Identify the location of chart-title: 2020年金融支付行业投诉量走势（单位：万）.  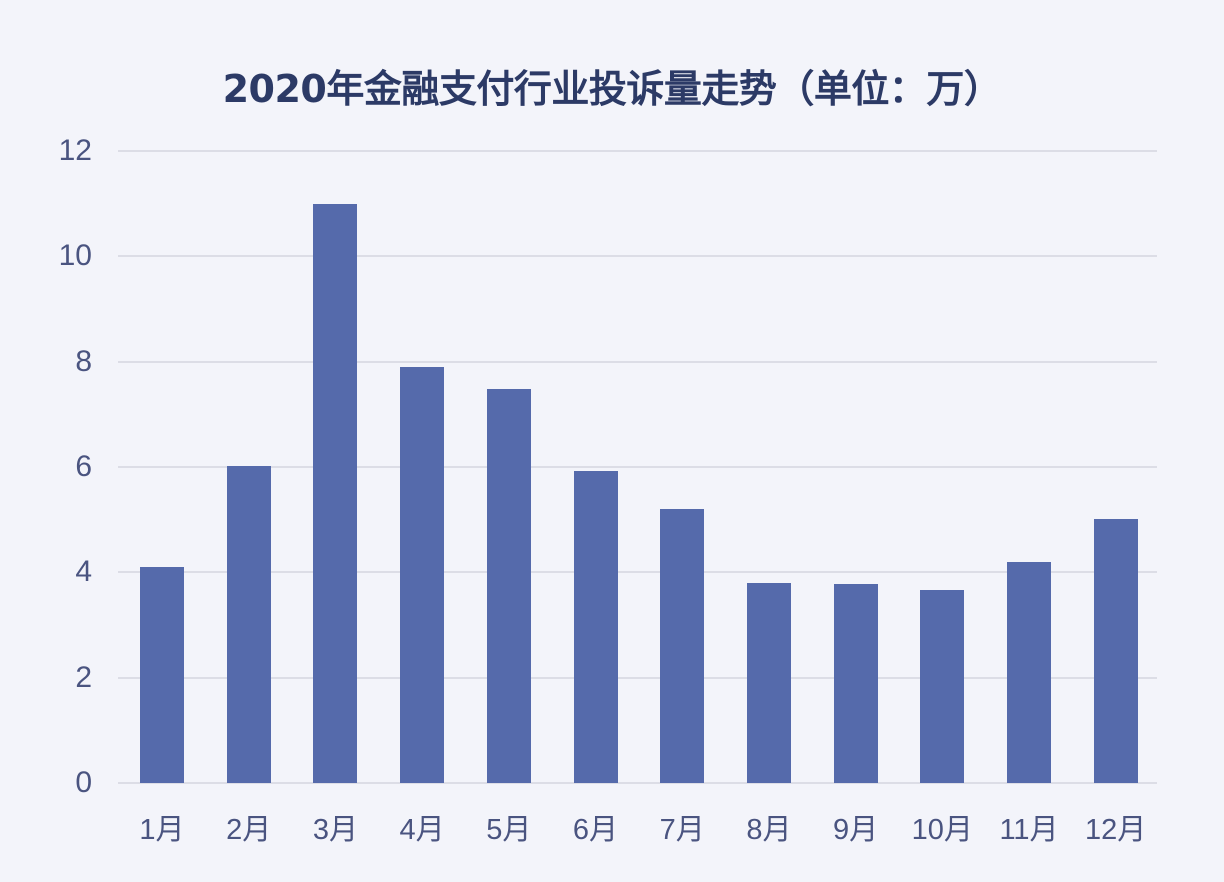
(612, 89).